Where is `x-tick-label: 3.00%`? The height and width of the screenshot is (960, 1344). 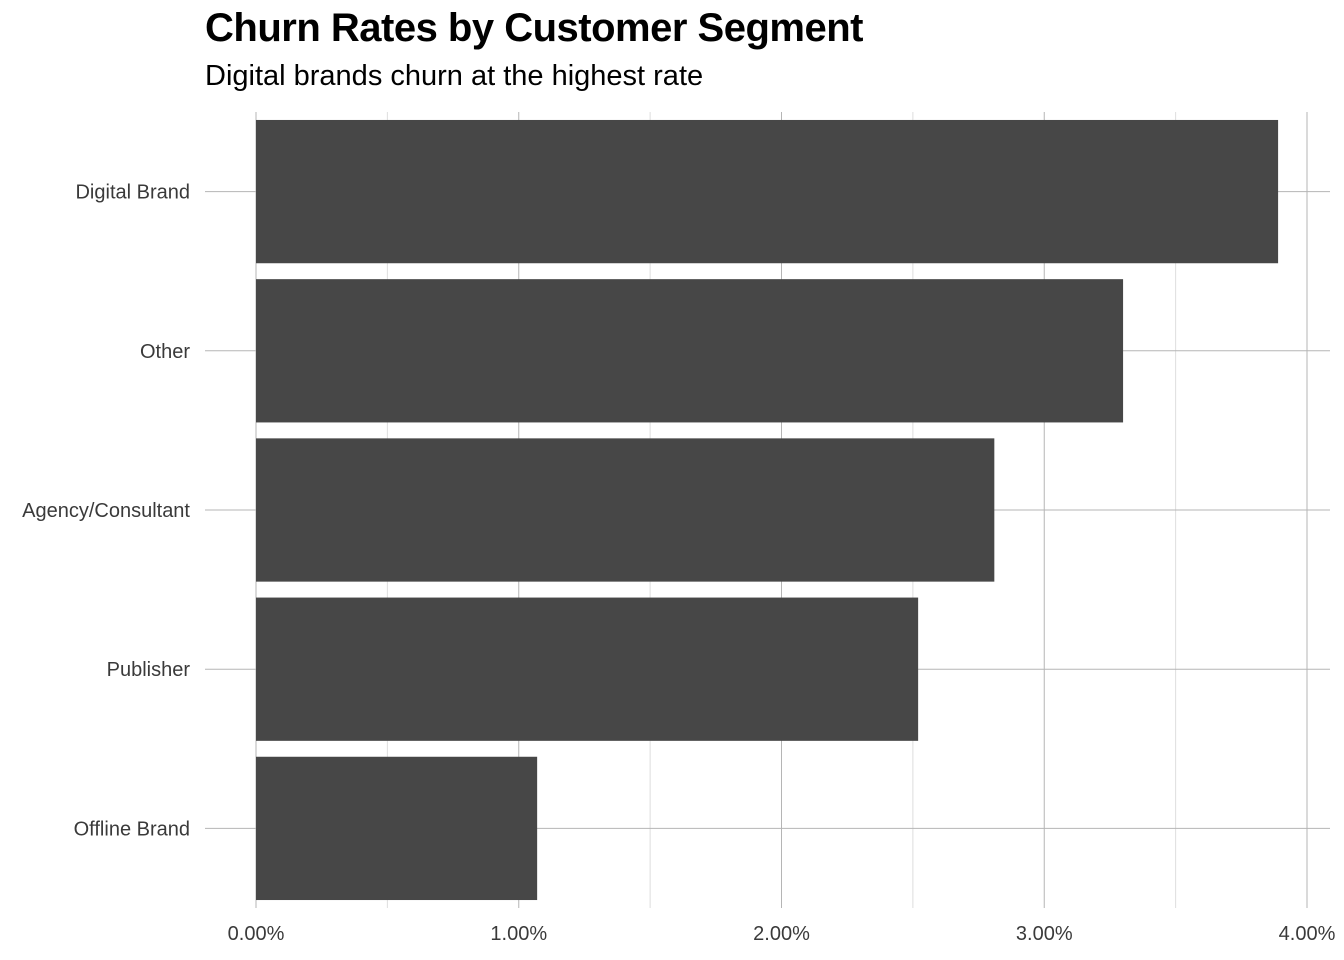 x-tick-label: 3.00% is located at coordinates (1044, 934).